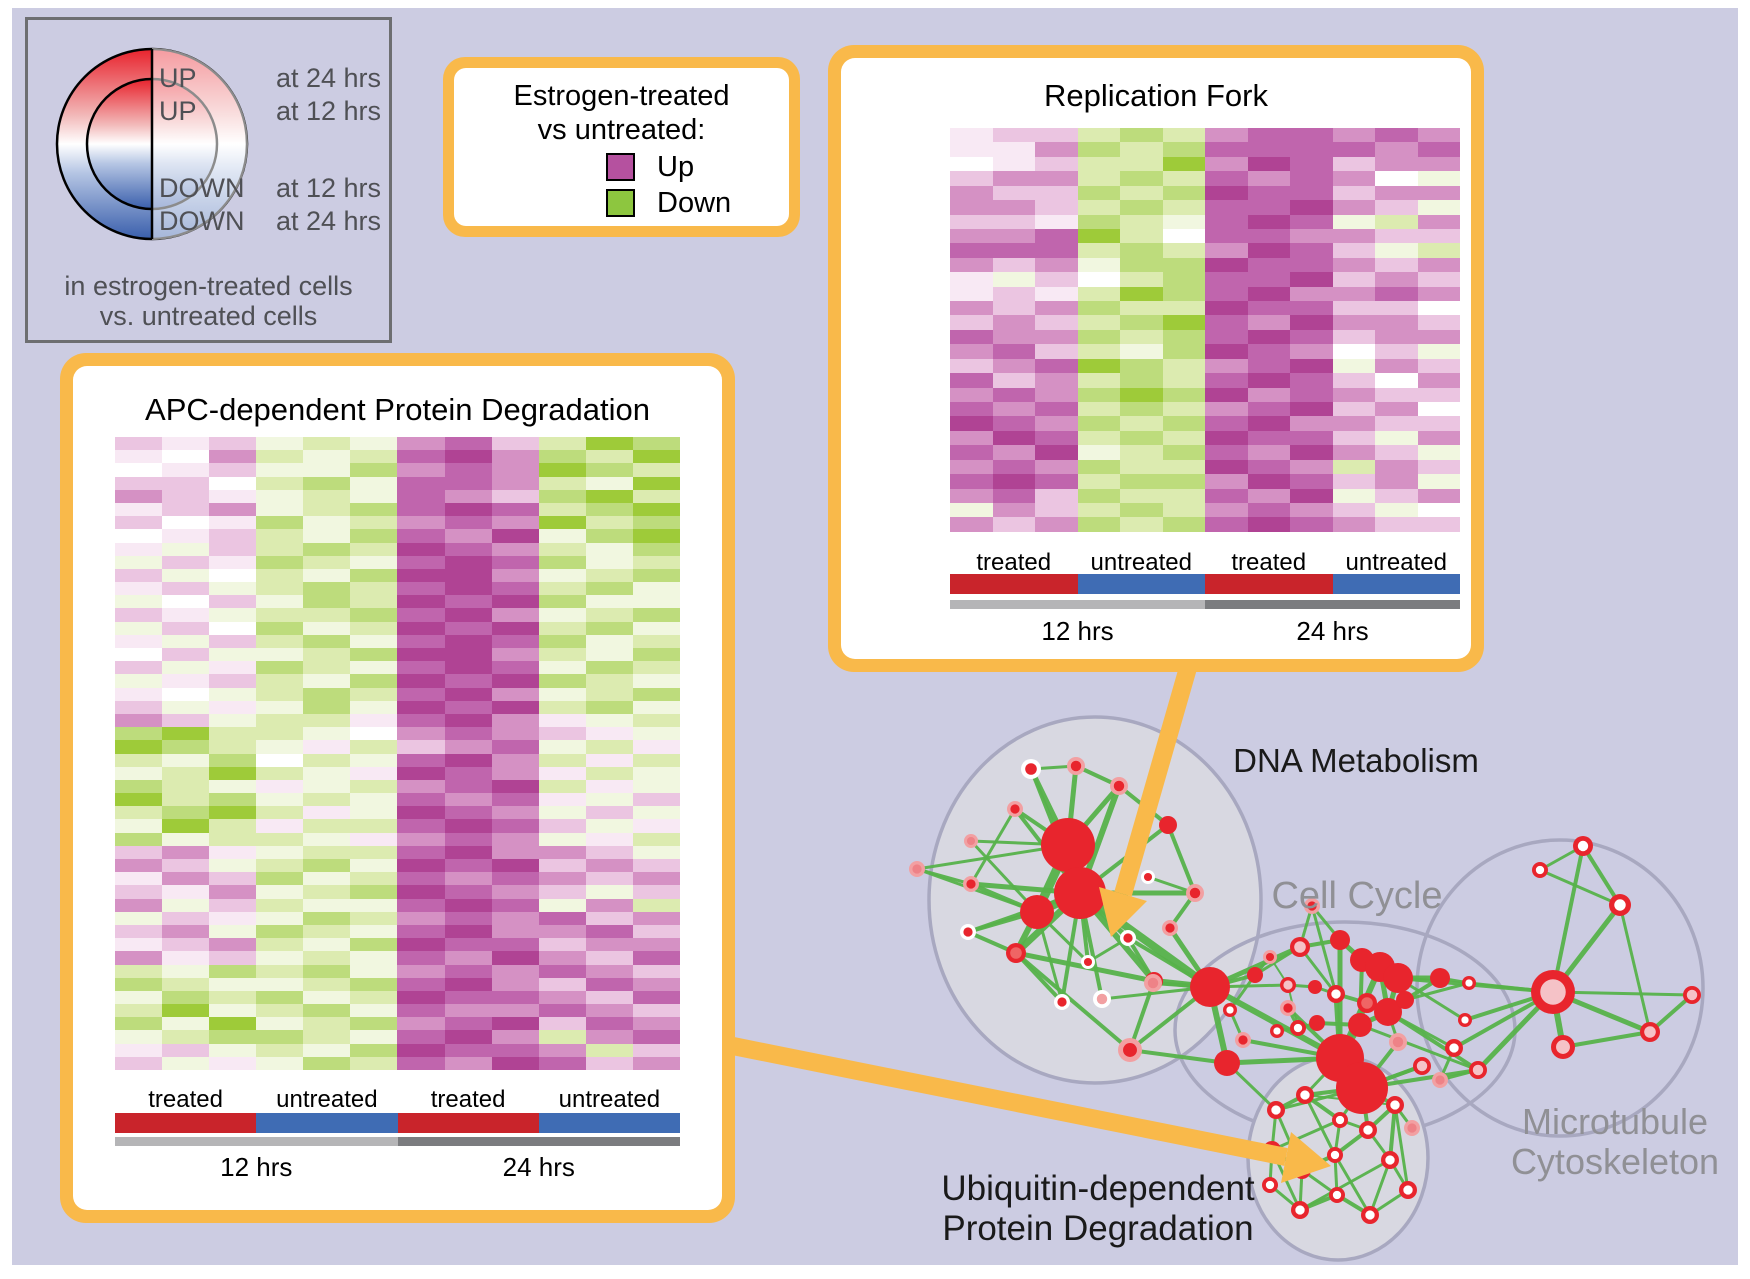 The width and height of the screenshot is (1750, 1279). What do you see at coordinates (676, 166) in the screenshot?
I see `up-label: Up` at bounding box center [676, 166].